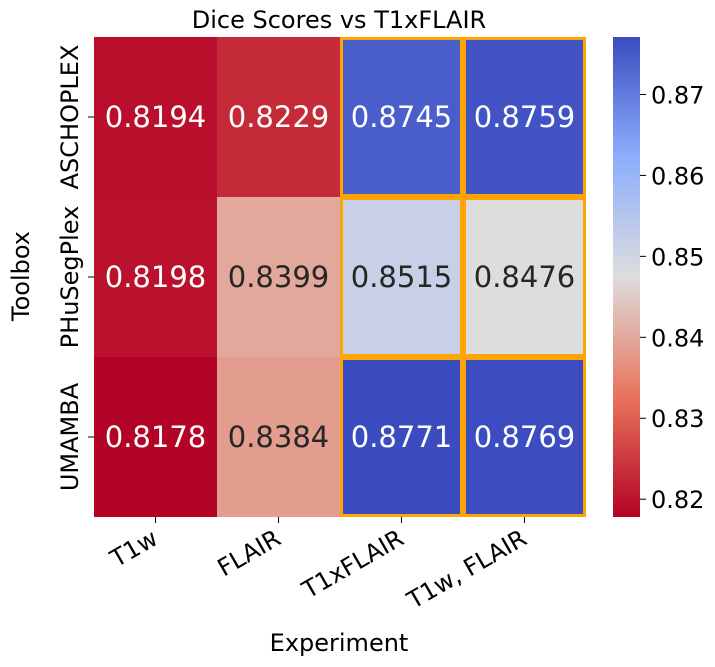 This screenshot has height=667, width=715. I want to click on y-axis-label: Toolbox, so click(21, 276).